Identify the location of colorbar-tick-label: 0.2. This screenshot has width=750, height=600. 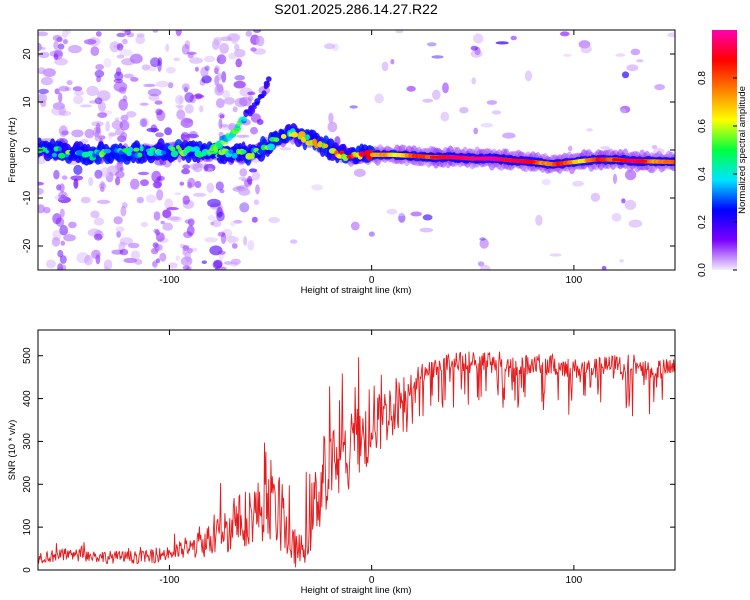
(702, 222).